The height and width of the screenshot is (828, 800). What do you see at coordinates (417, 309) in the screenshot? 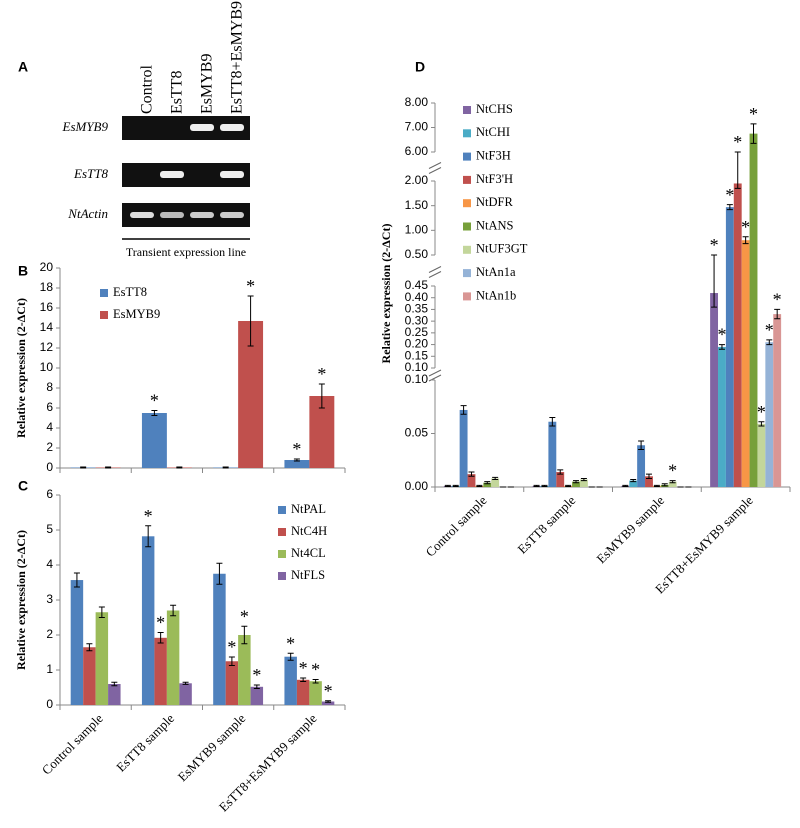
I see `y-tick-label: 0.35` at bounding box center [417, 309].